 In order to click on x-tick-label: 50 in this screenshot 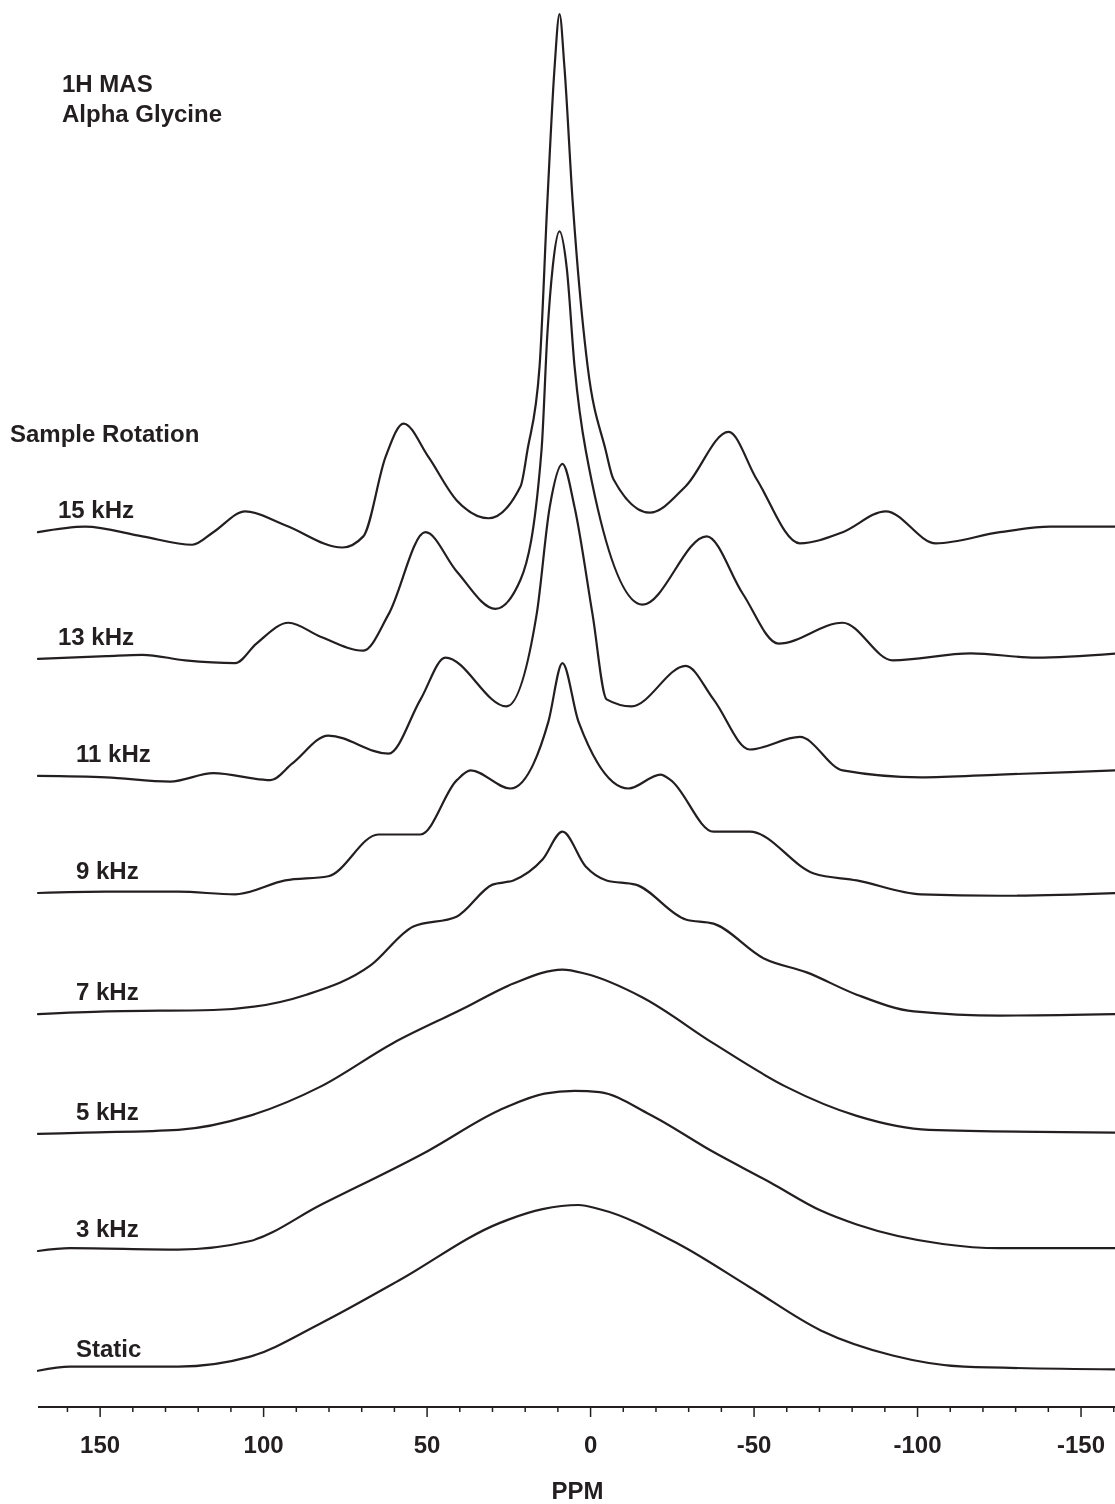, I will do `click(427, 1444)`.